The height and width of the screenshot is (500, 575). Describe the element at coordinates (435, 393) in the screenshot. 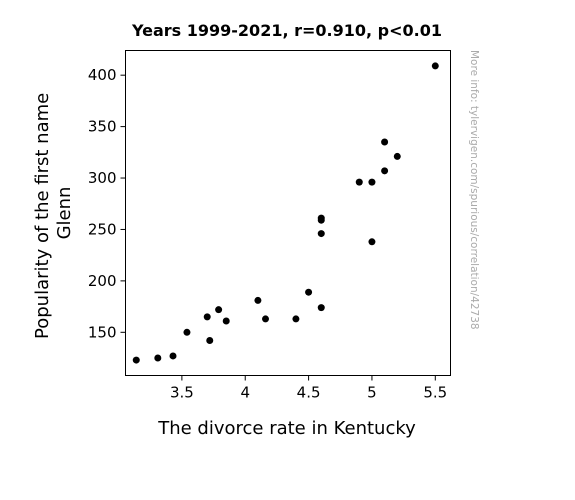

I see `x-tick-label: 5.5` at that location.